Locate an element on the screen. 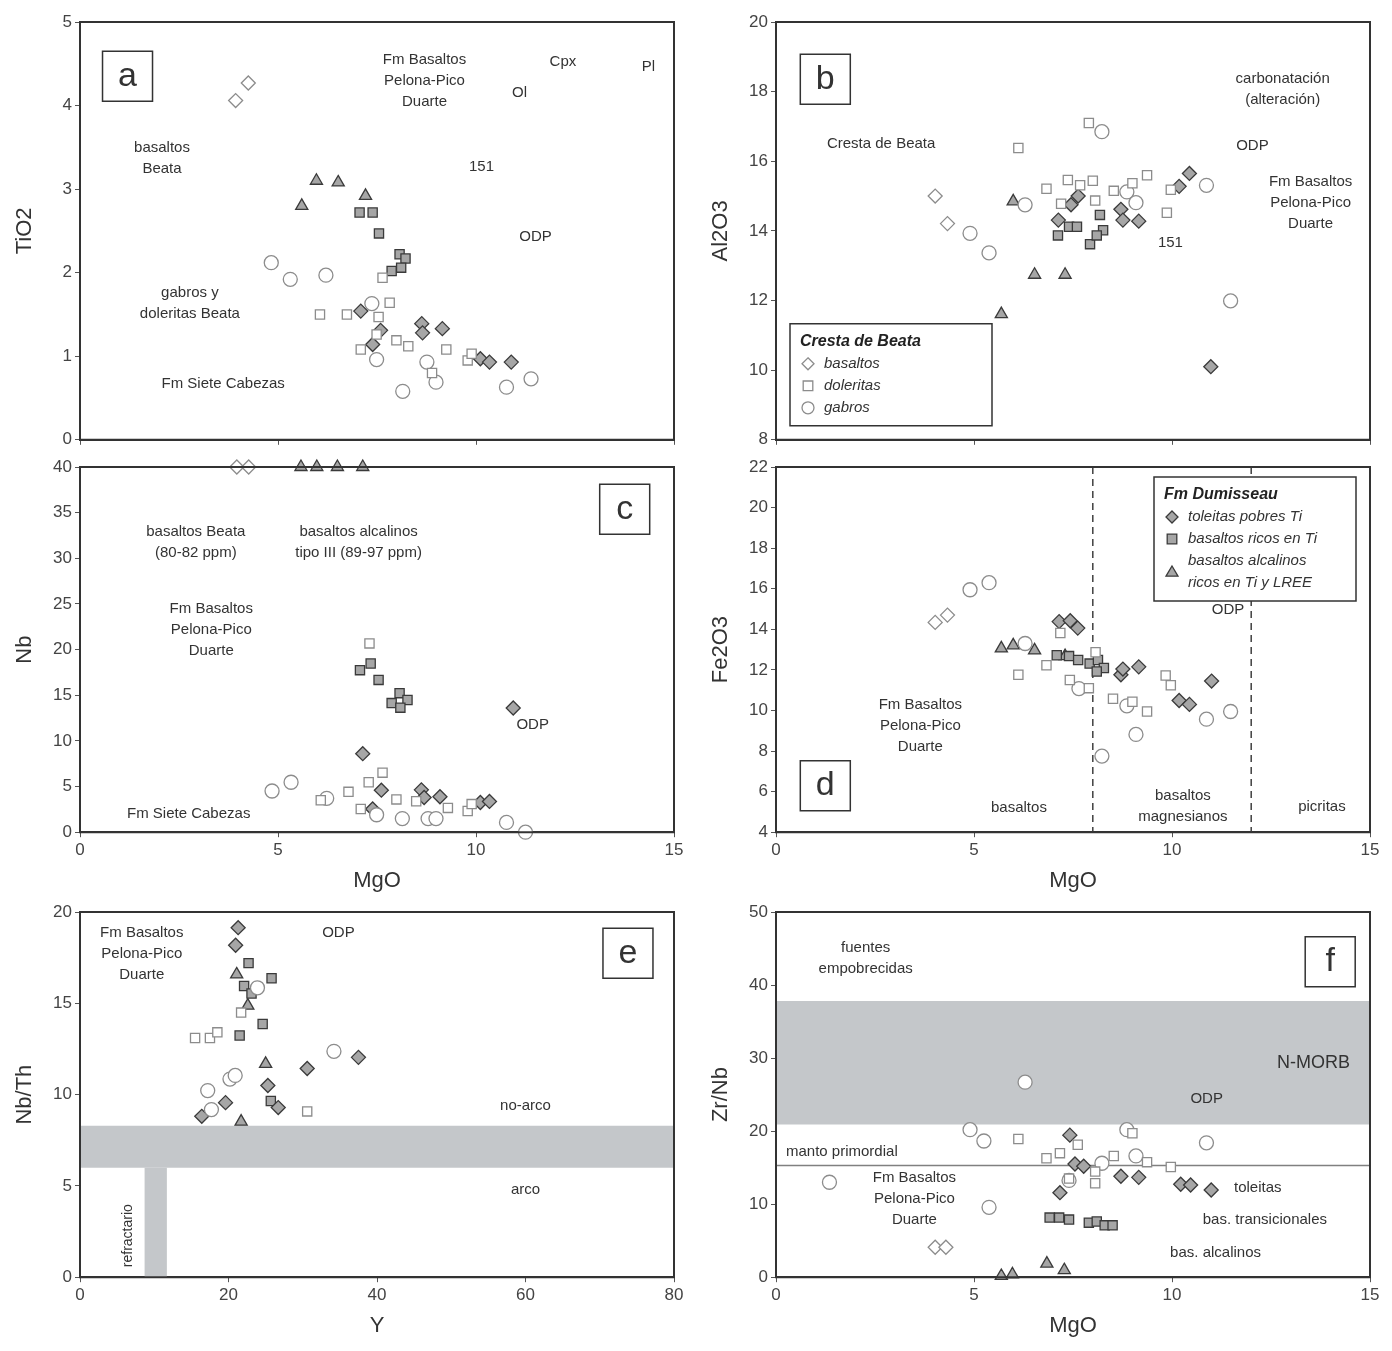  y-tick-label: 25 is located at coordinates (62, 603).